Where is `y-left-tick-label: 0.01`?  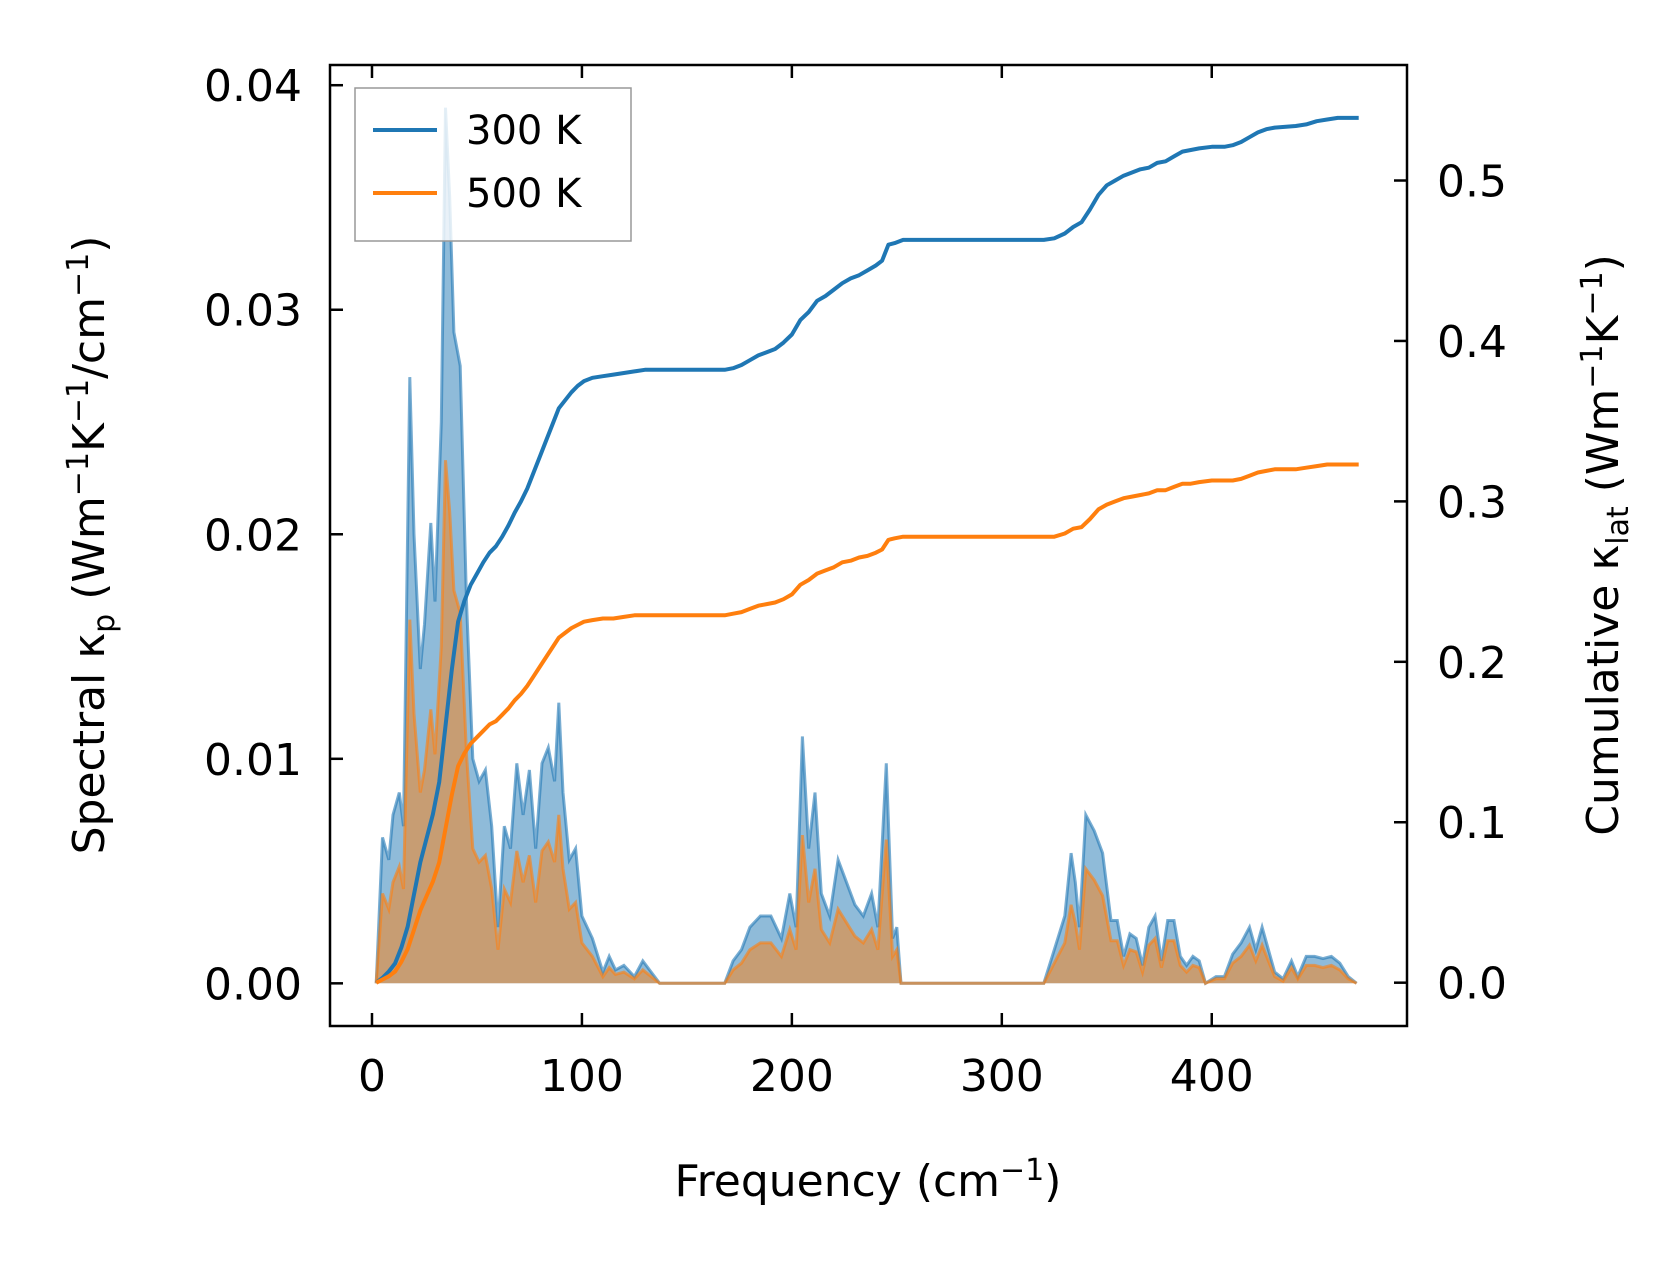
y-left-tick-label: 0.01 is located at coordinates (253, 760).